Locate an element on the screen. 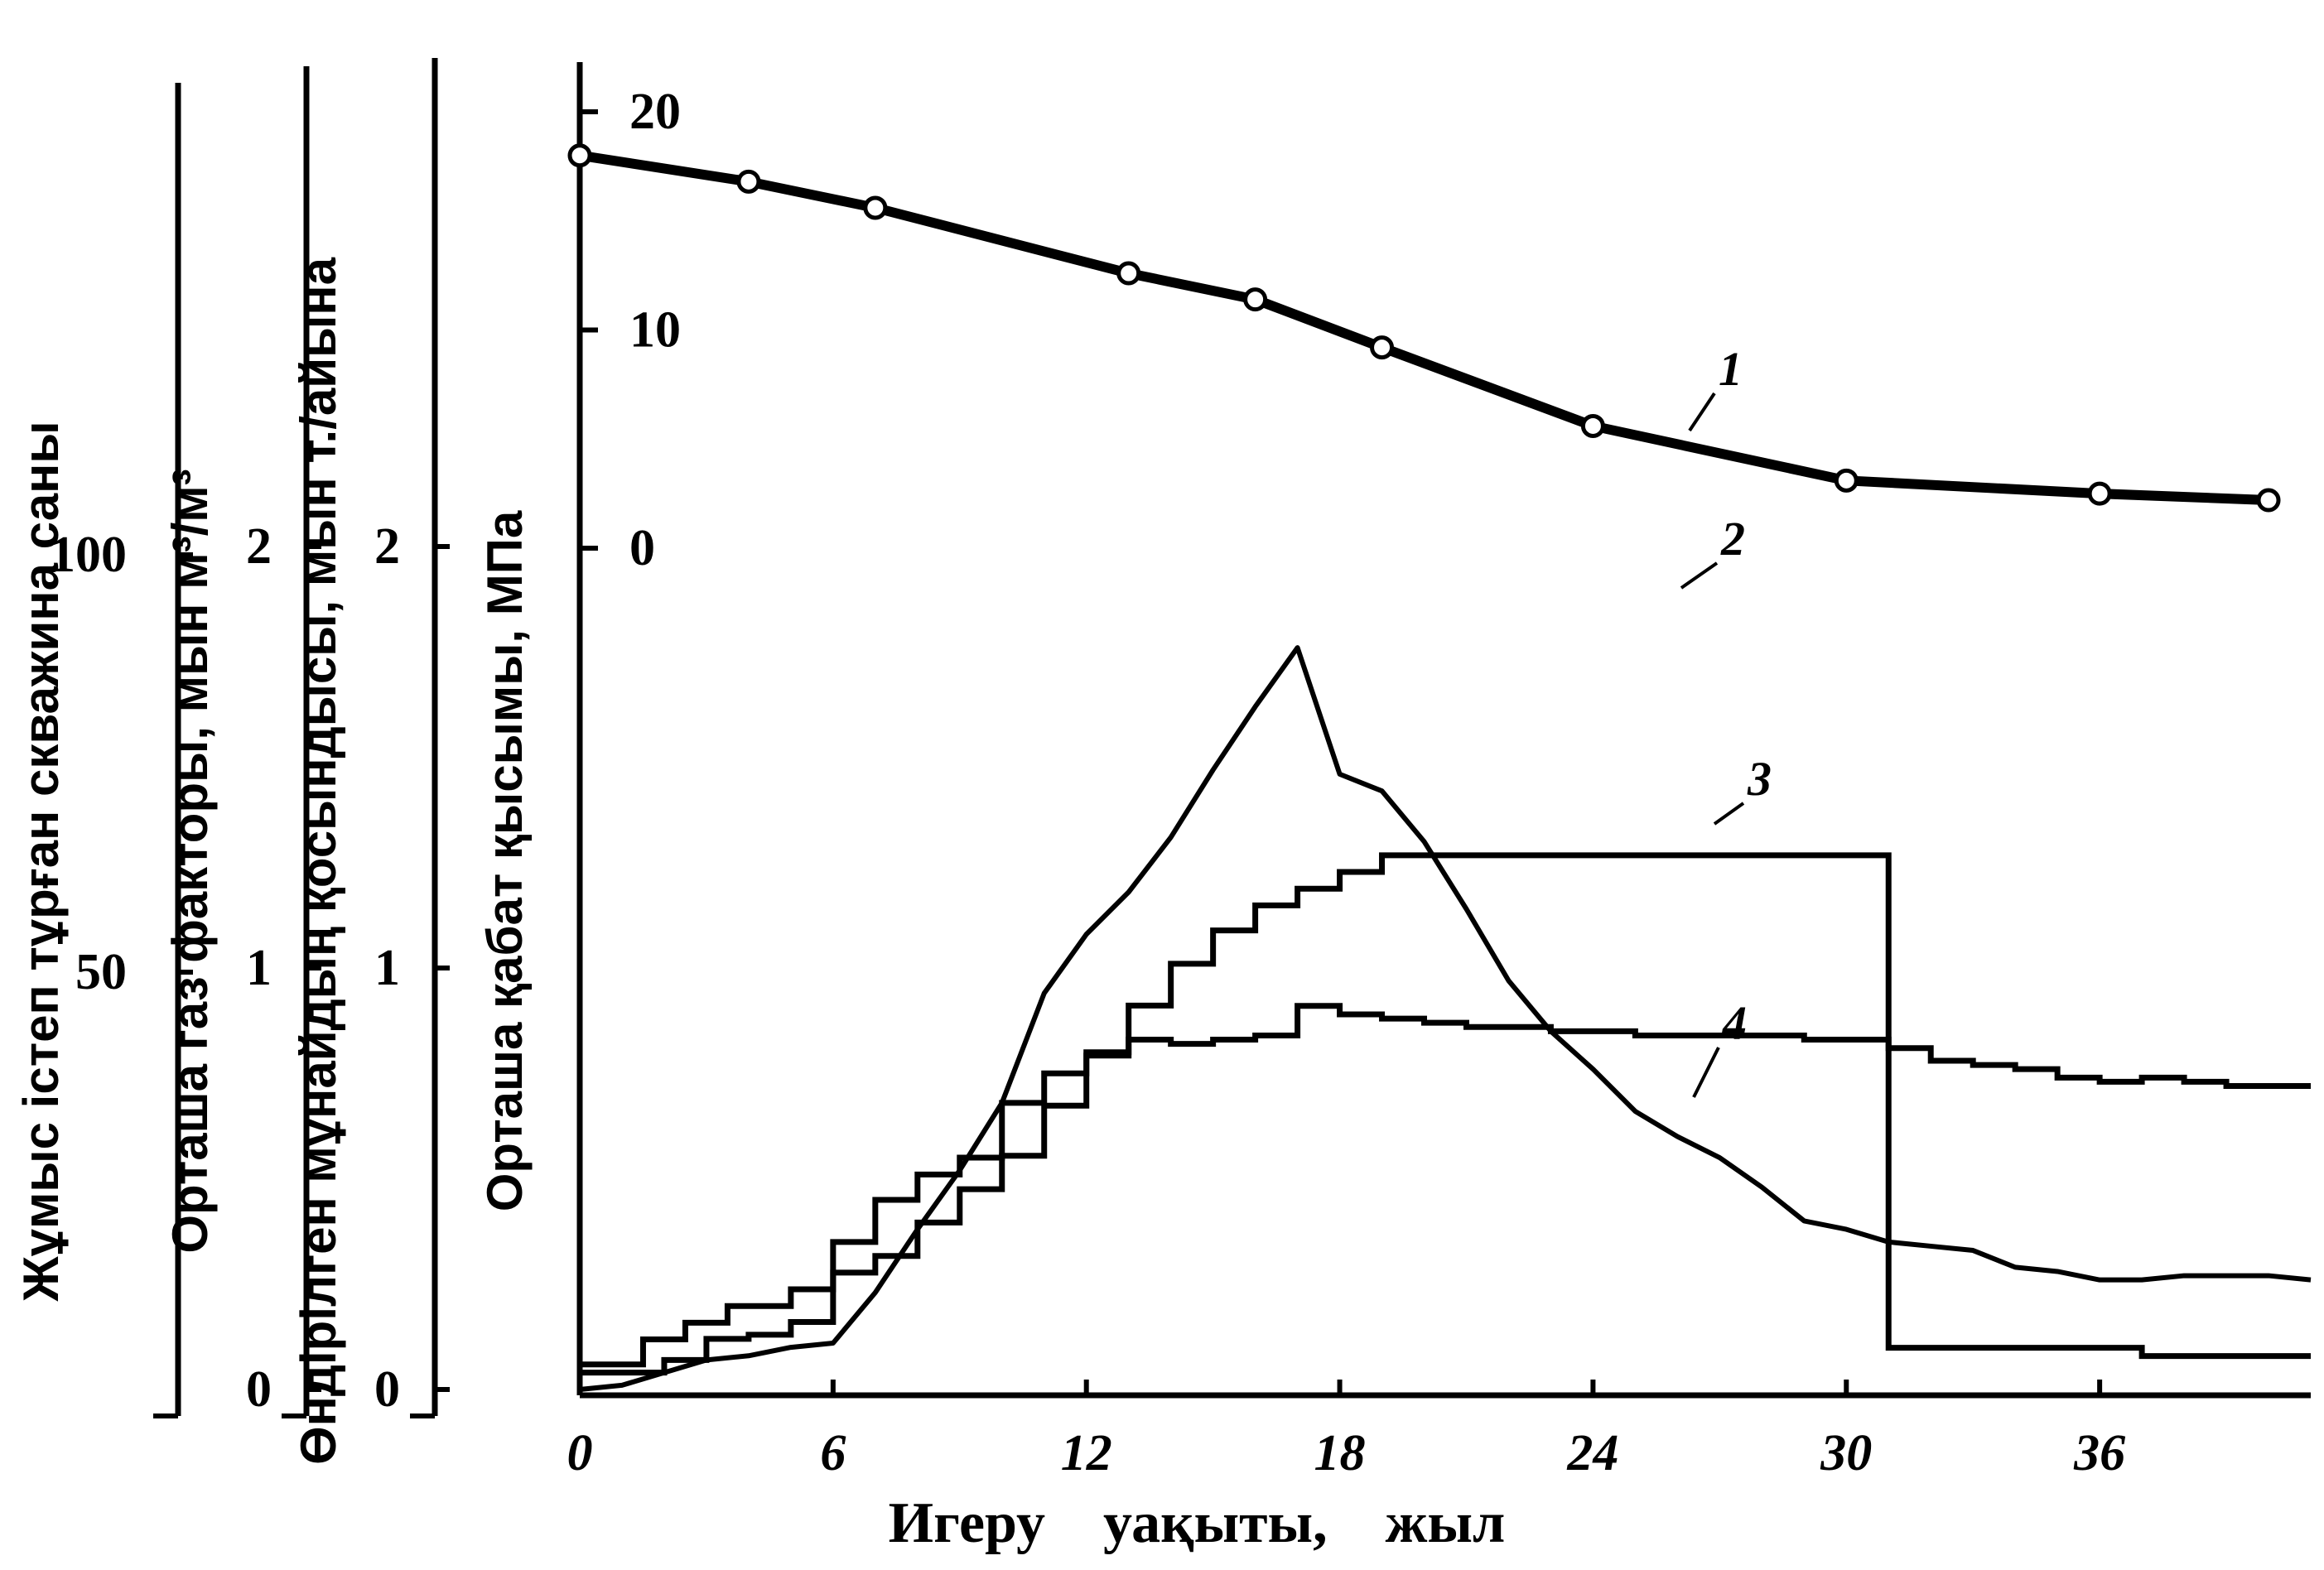 Image resolution: width=2324 pixels, height=1570 pixels. x-tick-label-1: 6 is located at coordinates (833, 1453).